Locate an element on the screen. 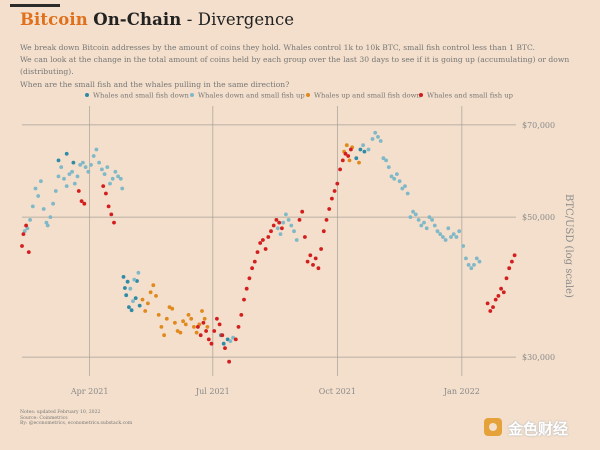 The width and height of the screenshot is (600, 450). legend-label: Whales and small fish down is located at coordinates (141, 96).